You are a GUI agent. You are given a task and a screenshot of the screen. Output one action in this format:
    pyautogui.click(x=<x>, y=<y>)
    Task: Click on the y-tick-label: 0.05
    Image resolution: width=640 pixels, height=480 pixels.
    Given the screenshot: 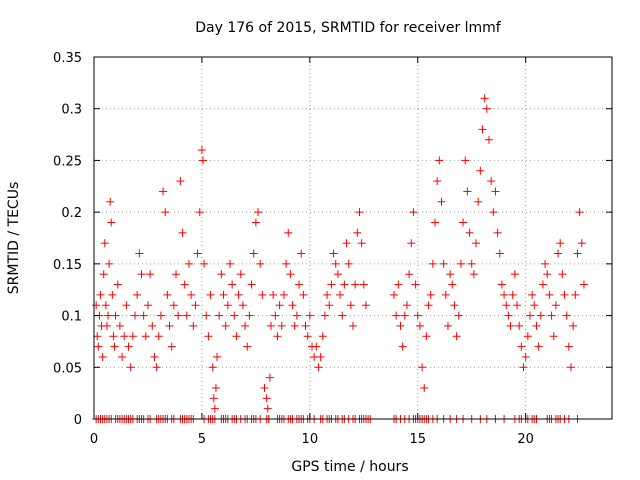 What is the action you would take?
    pyautogui.click(x=67, y=368)
    